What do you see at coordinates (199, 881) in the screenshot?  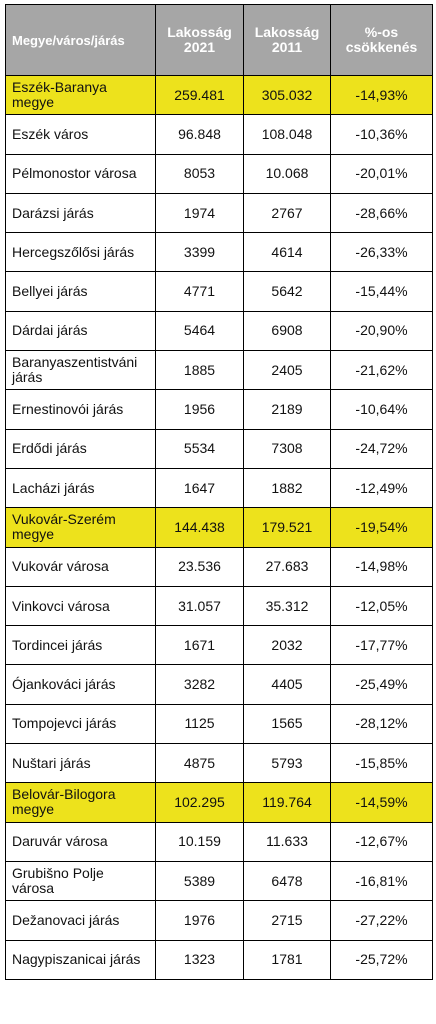 I see `value-cell: 5389` at bounding box center [199, 881].